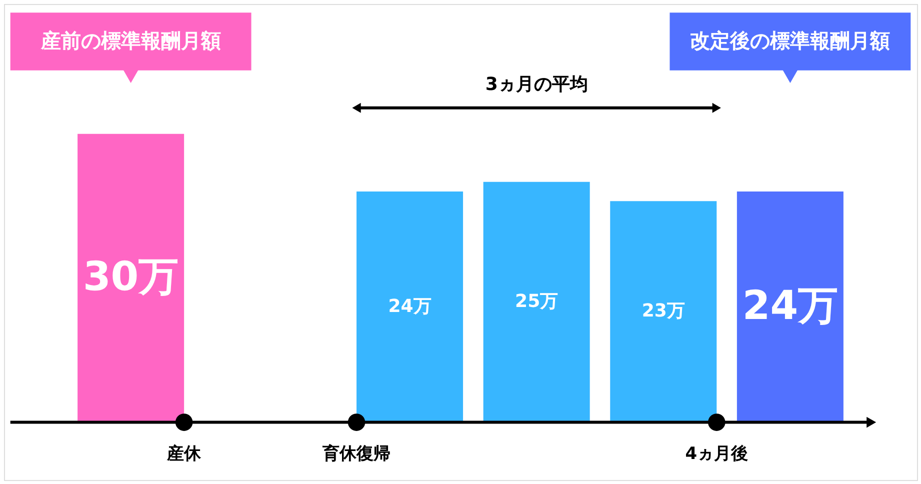 This screenshot has width=921, height=484. Describe the element at coordinates (184, 454) in the screenshot. I see `text: 産休` at that location.